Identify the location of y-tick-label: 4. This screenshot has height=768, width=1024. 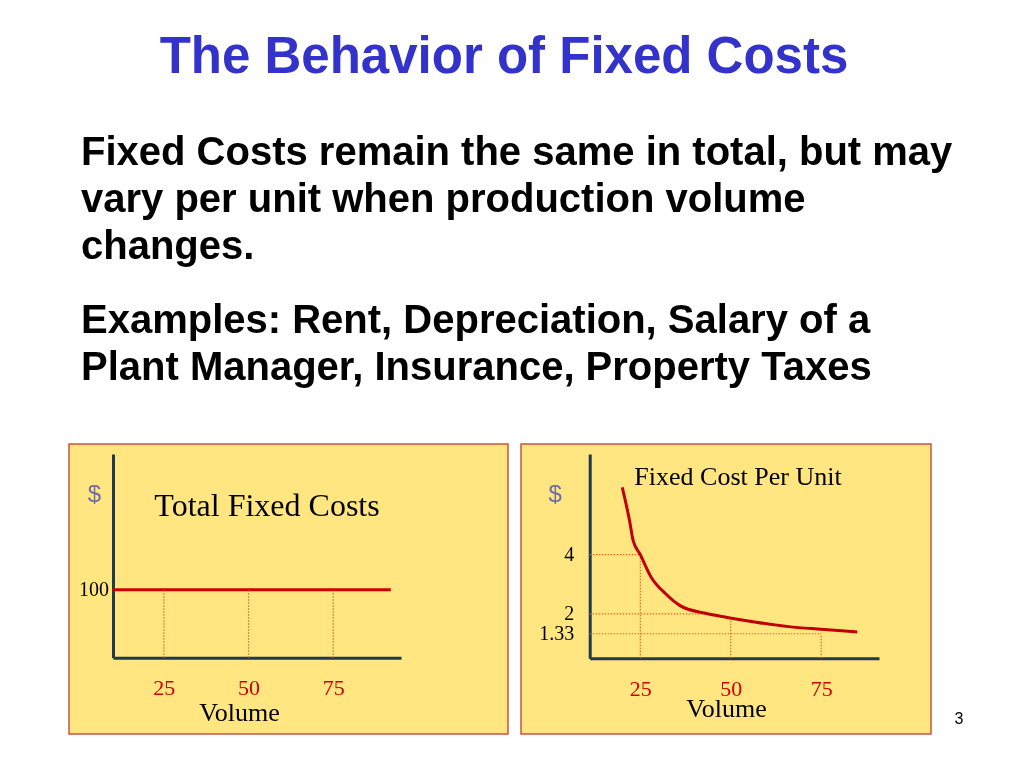
(569, 554).